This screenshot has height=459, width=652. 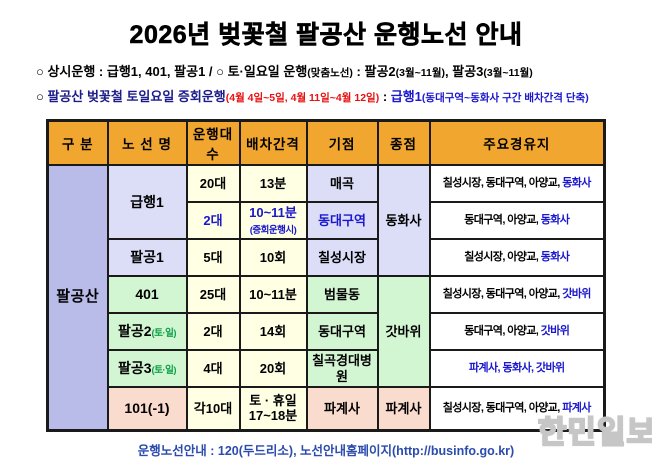 I want to click on text-segment: 매곡, so click(x=342, y=183).